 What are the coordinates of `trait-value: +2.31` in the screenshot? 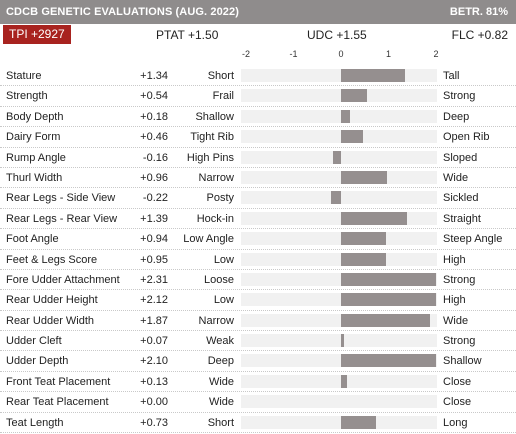 It's located at (154, 279).